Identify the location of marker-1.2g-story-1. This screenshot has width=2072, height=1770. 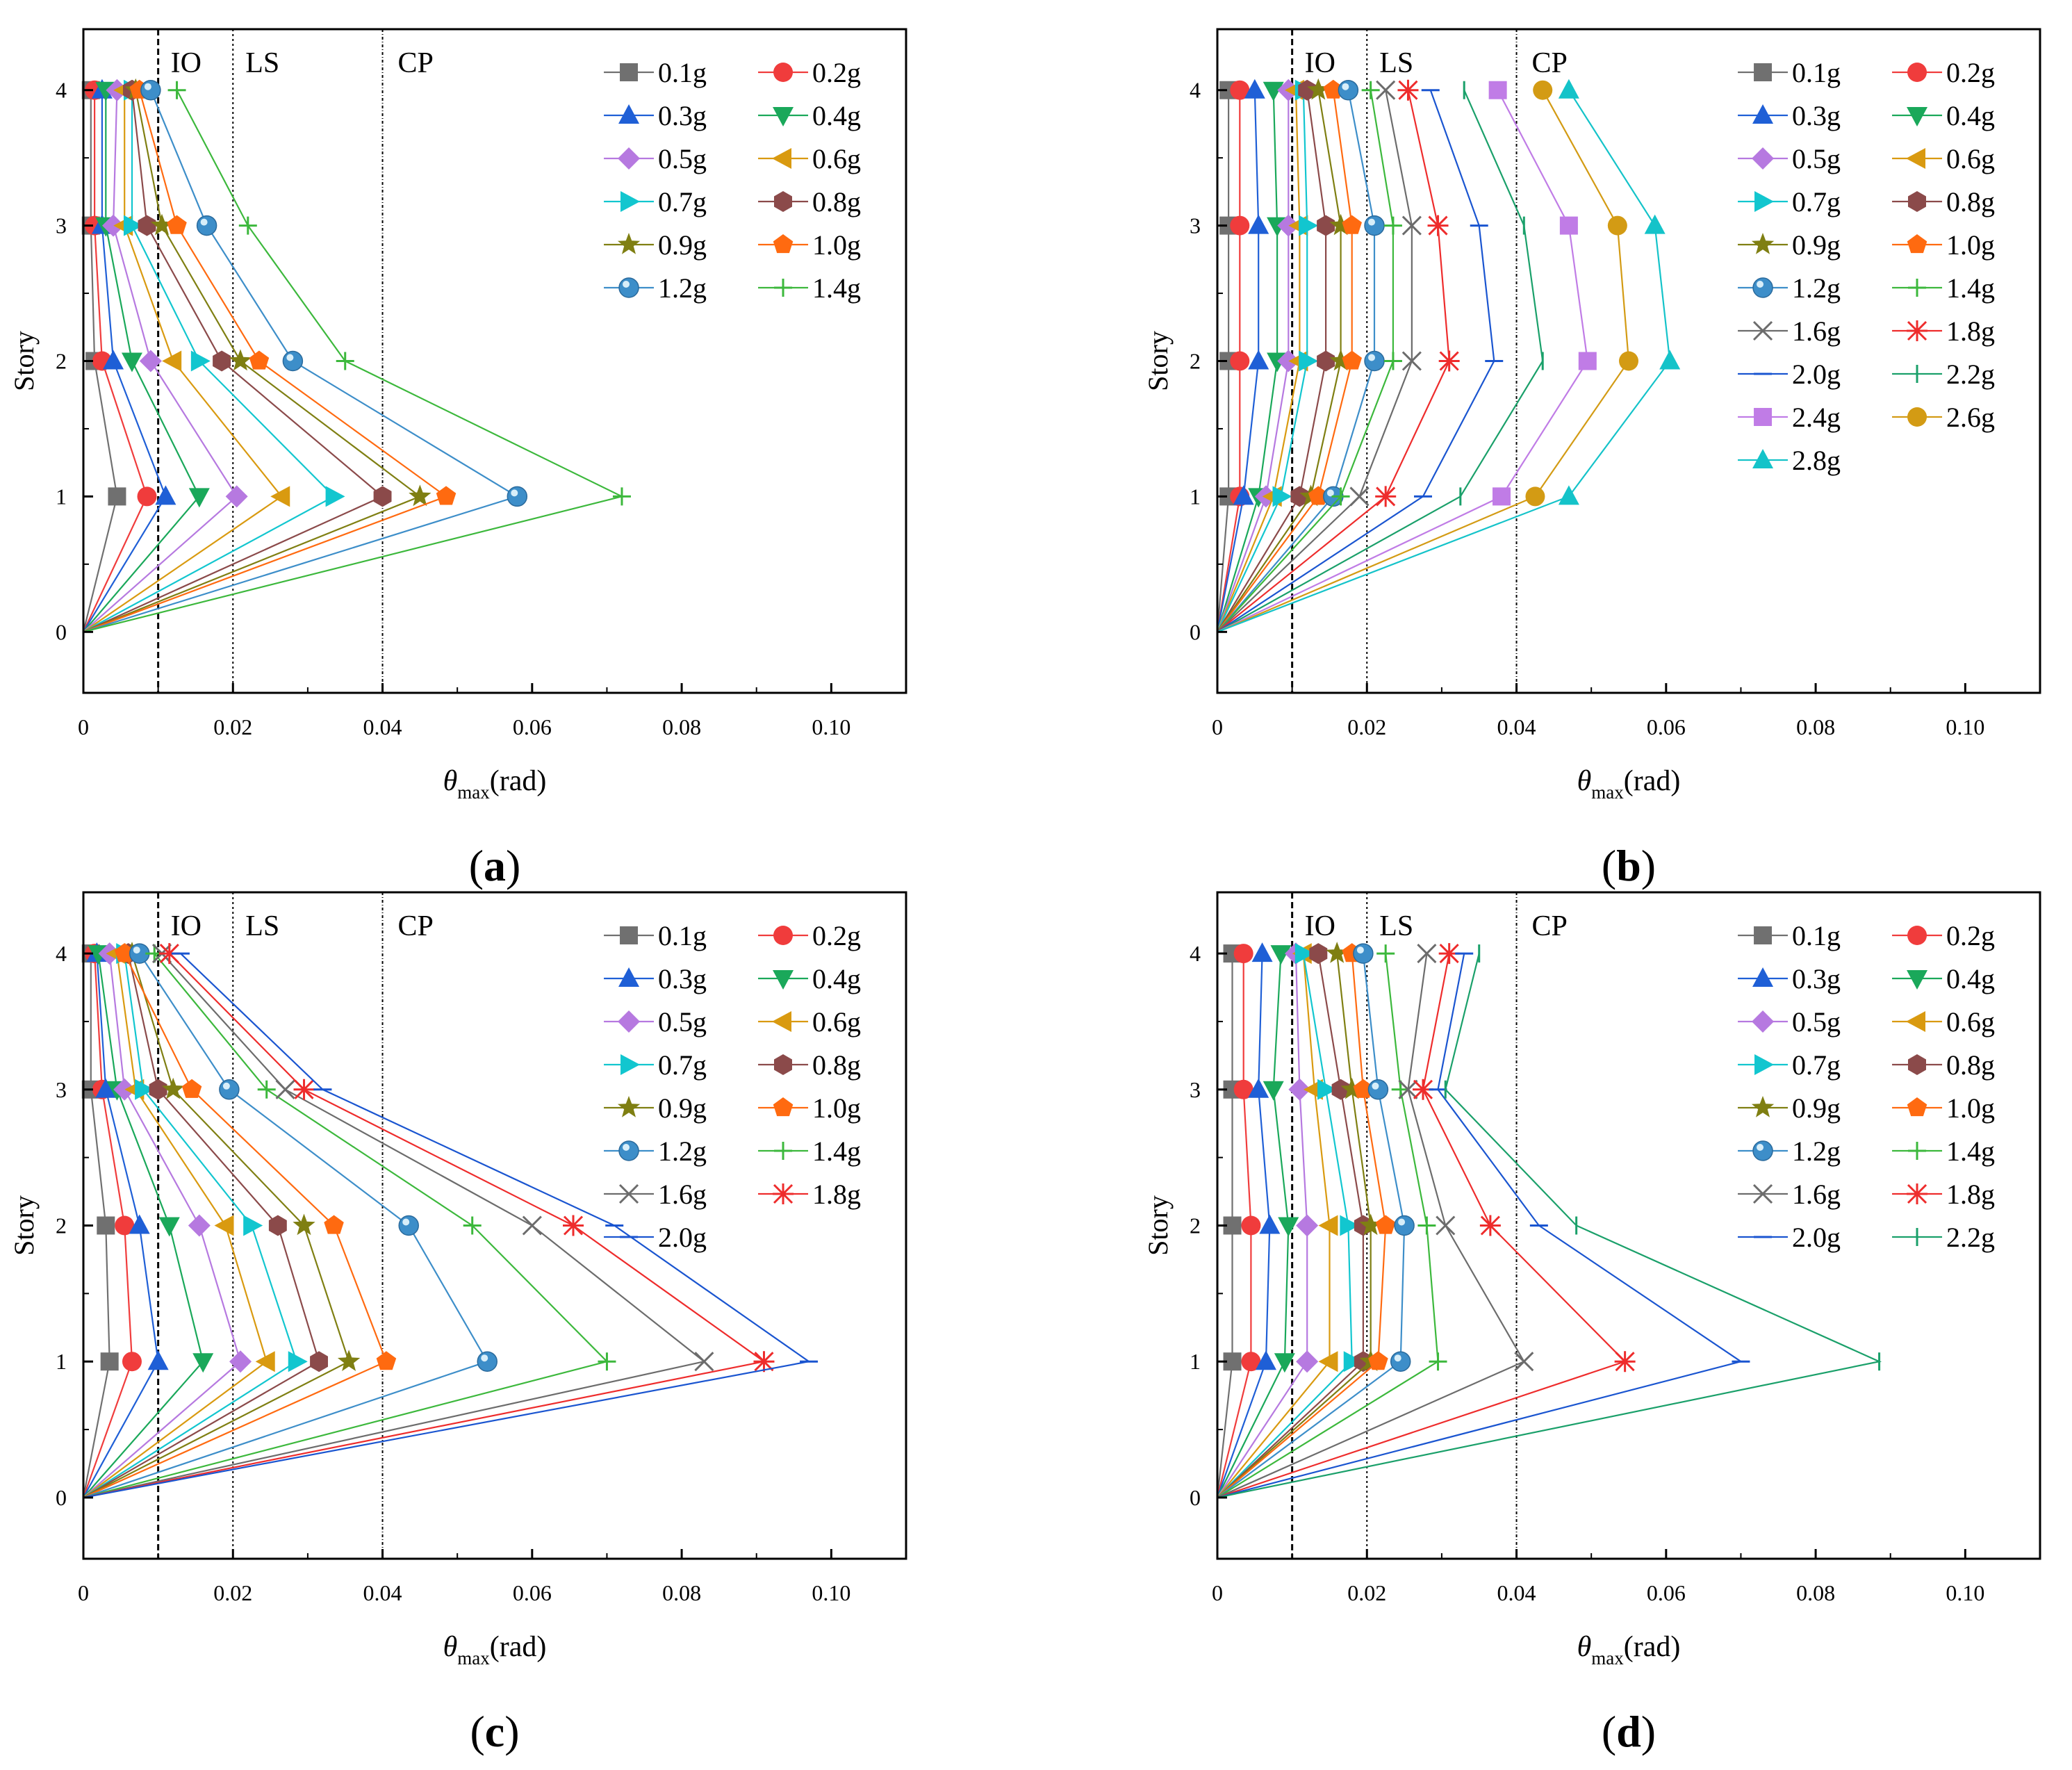
(1401, 1362).